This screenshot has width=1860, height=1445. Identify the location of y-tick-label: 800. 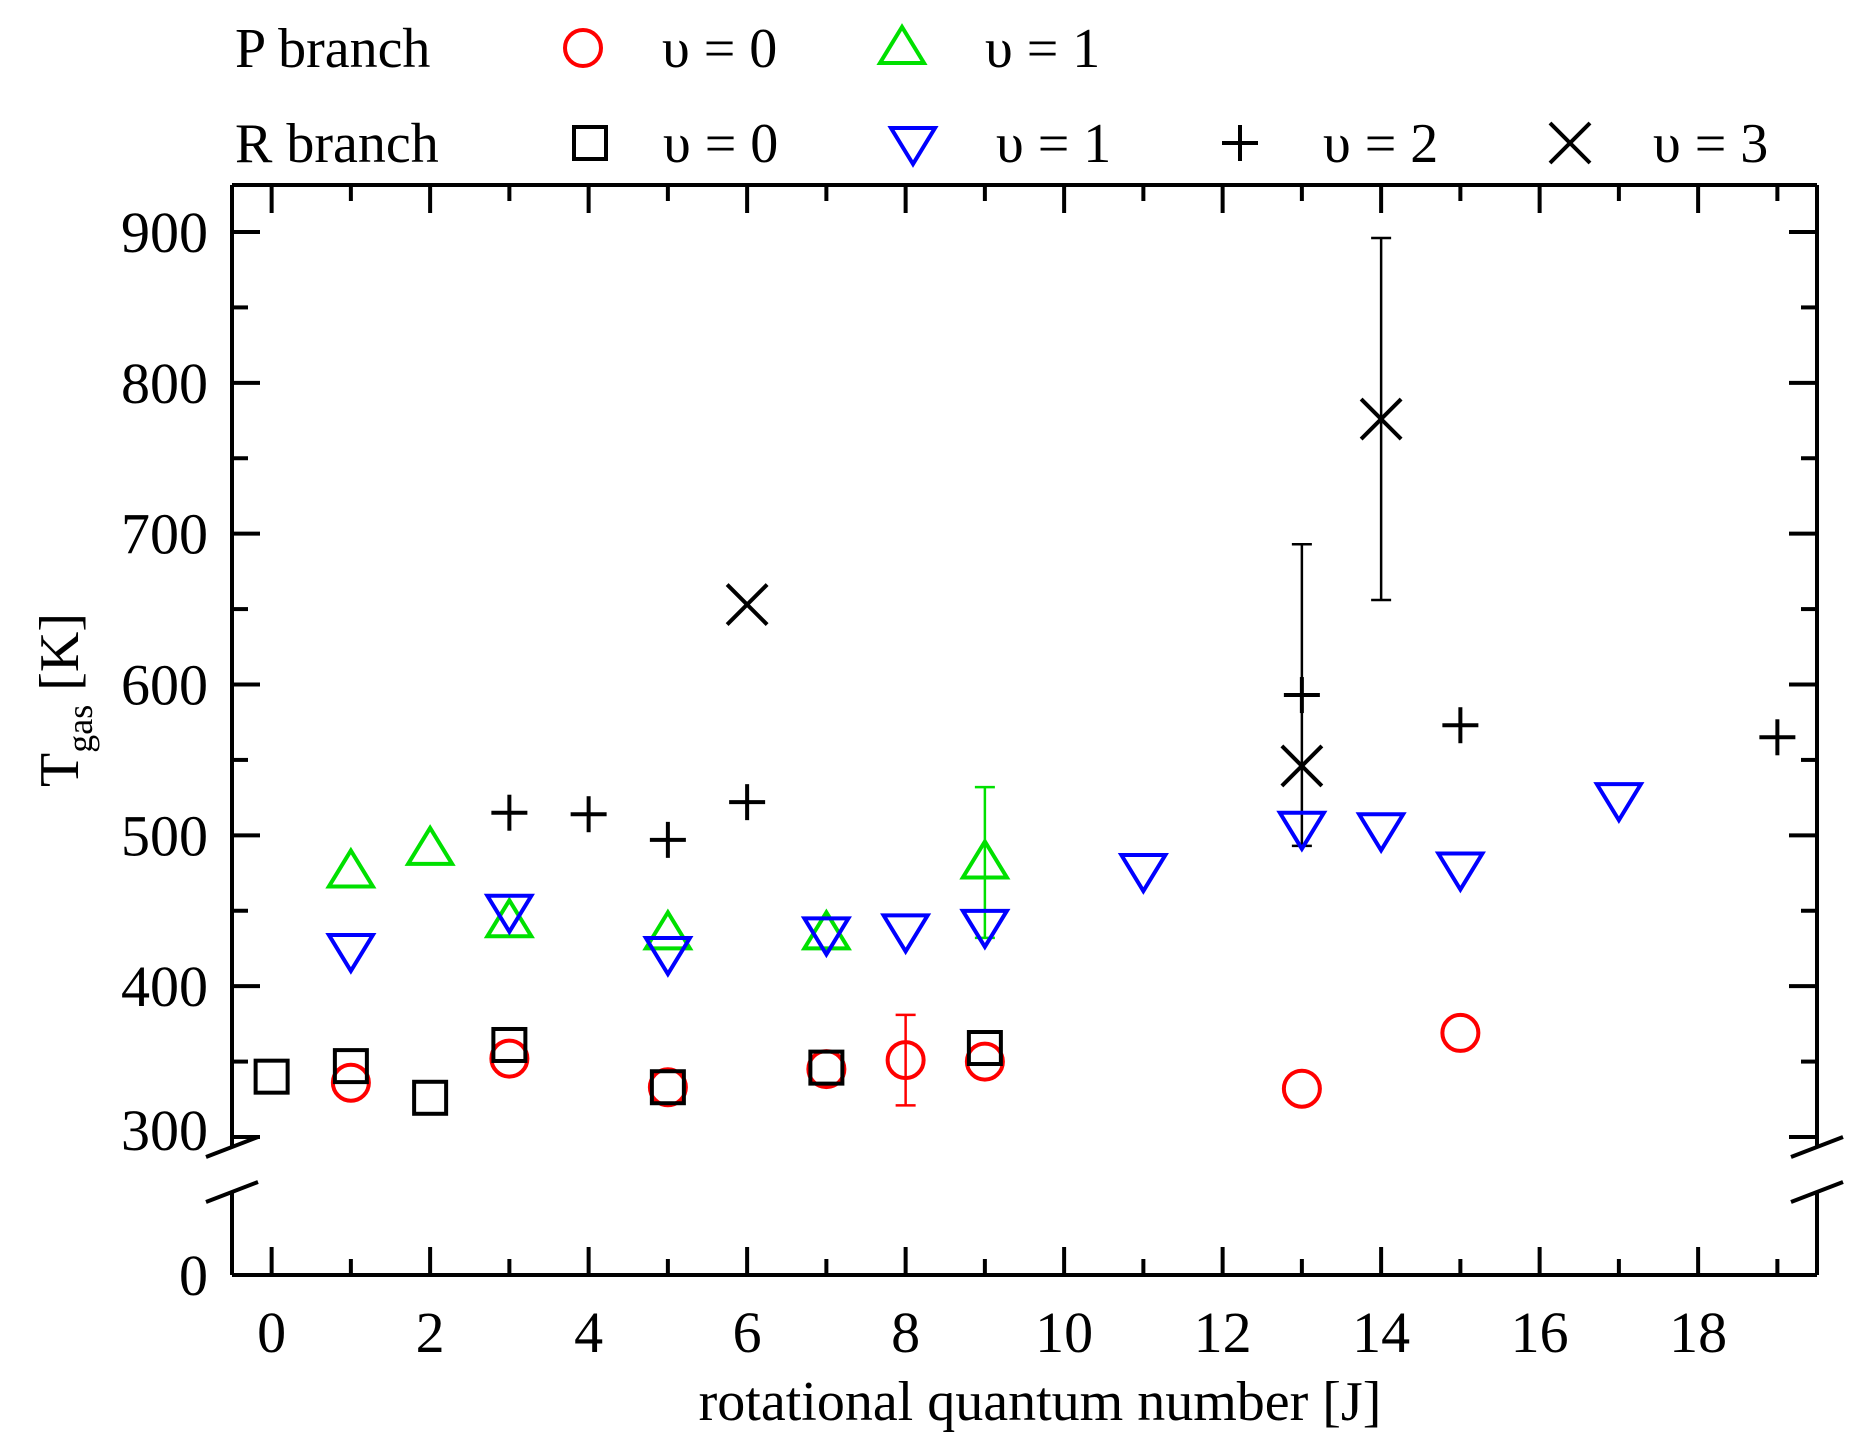
(164, 383).